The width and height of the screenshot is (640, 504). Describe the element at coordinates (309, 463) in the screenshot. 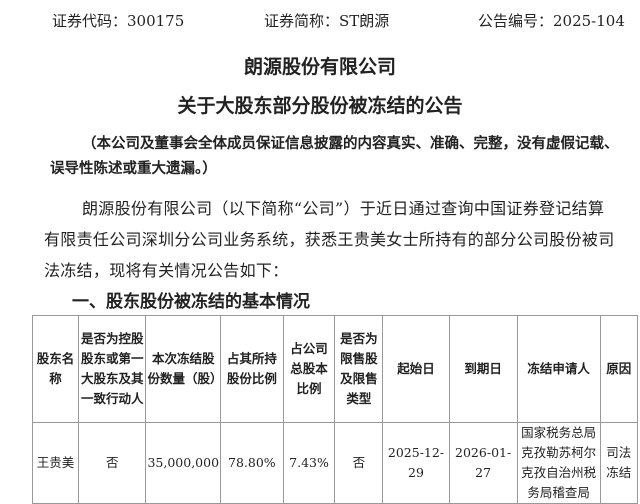

I see `cell-total-ratio: 7.43%` at that location.